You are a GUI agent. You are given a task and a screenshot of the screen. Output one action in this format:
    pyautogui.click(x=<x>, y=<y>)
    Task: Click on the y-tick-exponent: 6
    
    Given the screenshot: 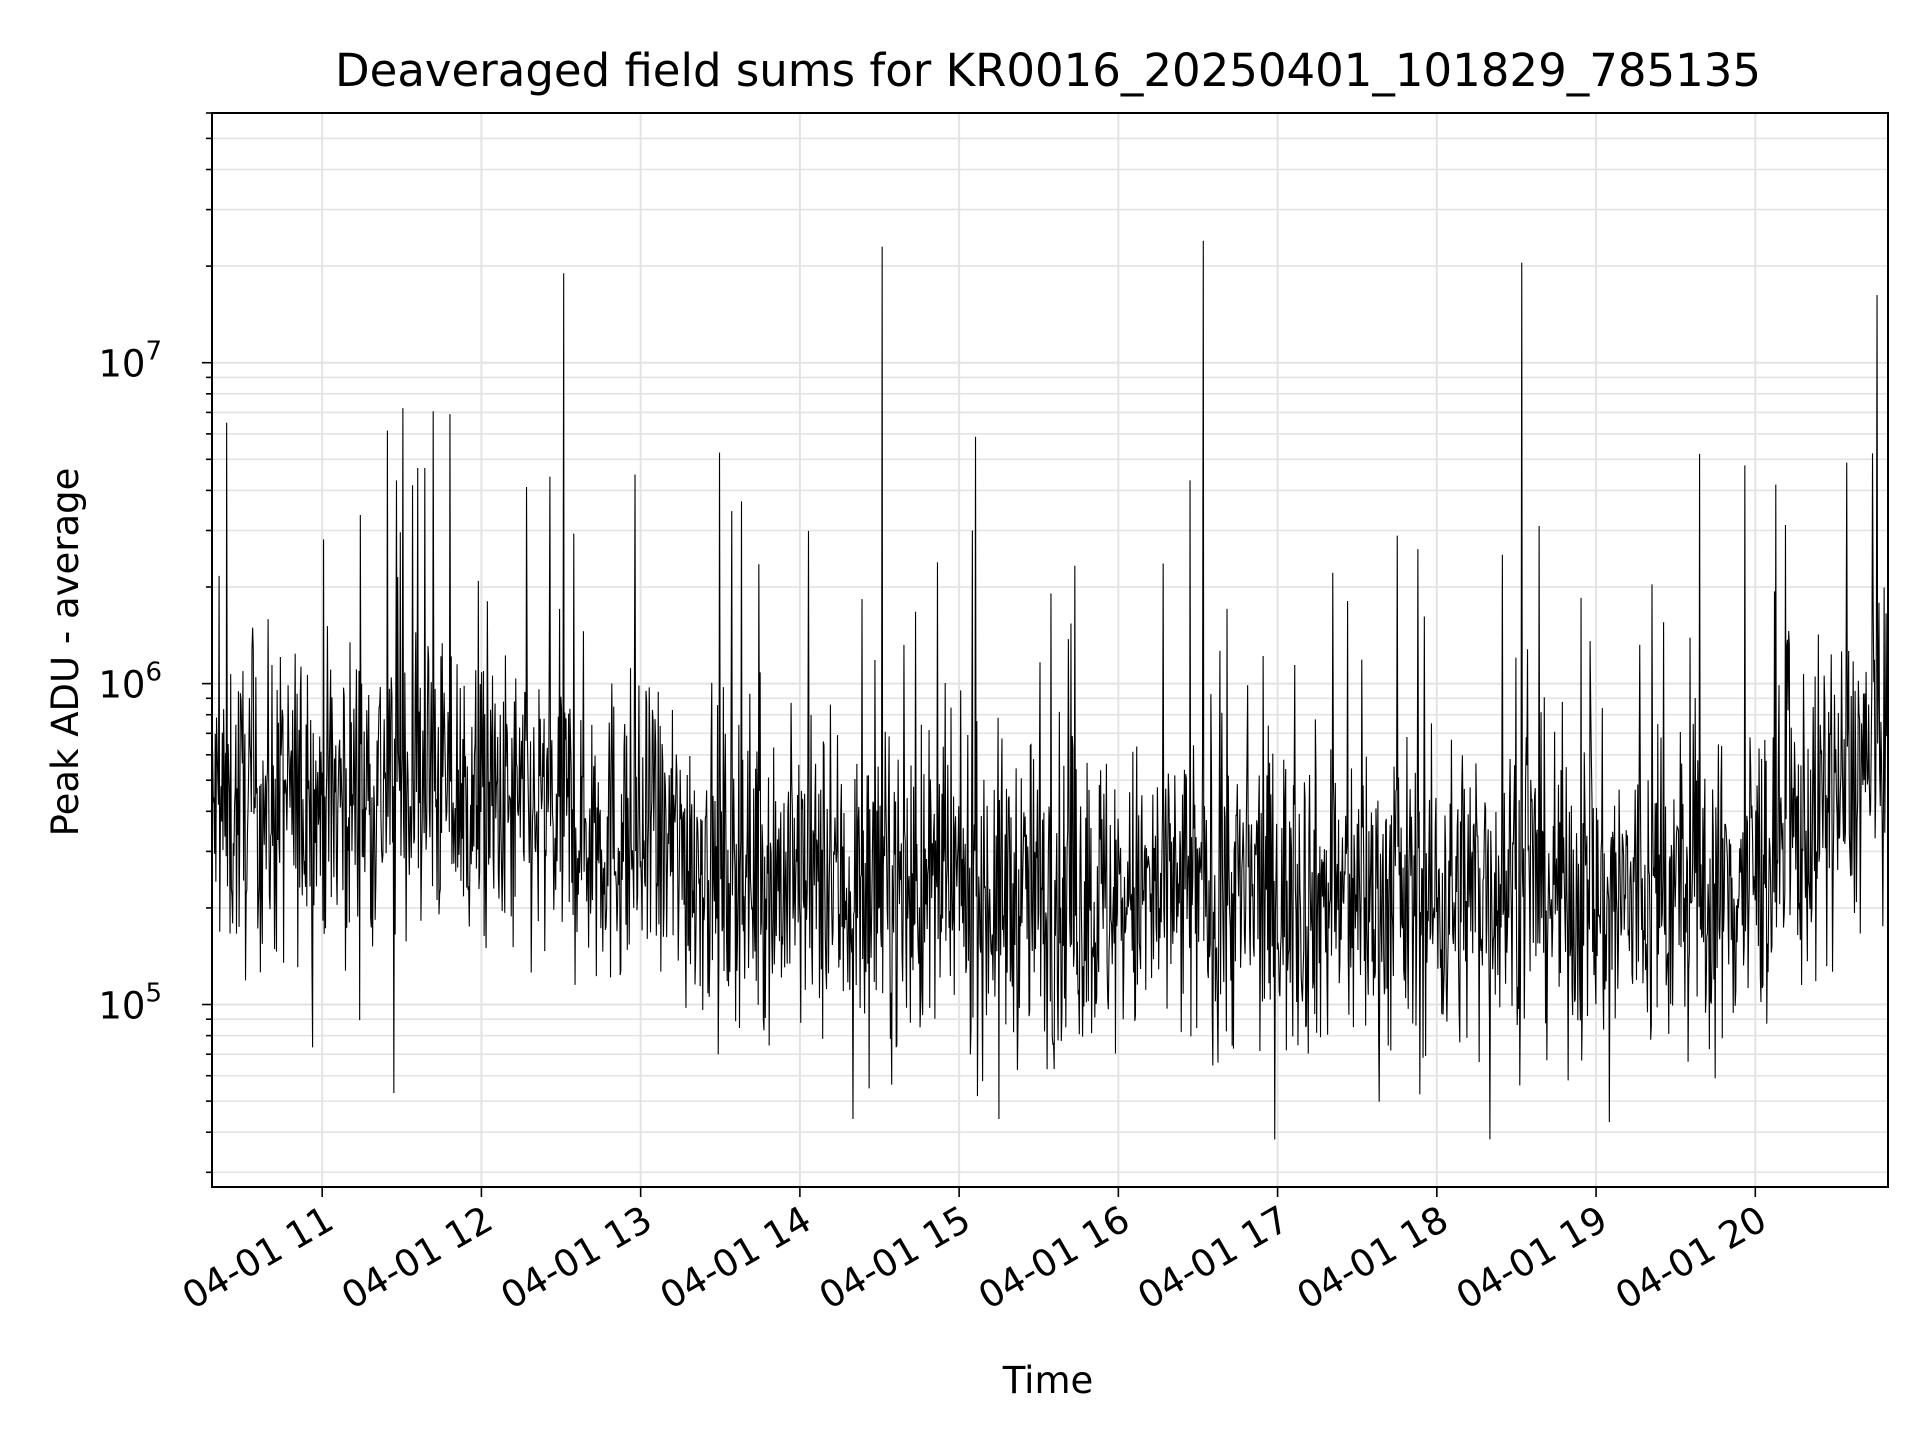 What is the action you would take?
    pyautogui.click(x=153, y=673)
    